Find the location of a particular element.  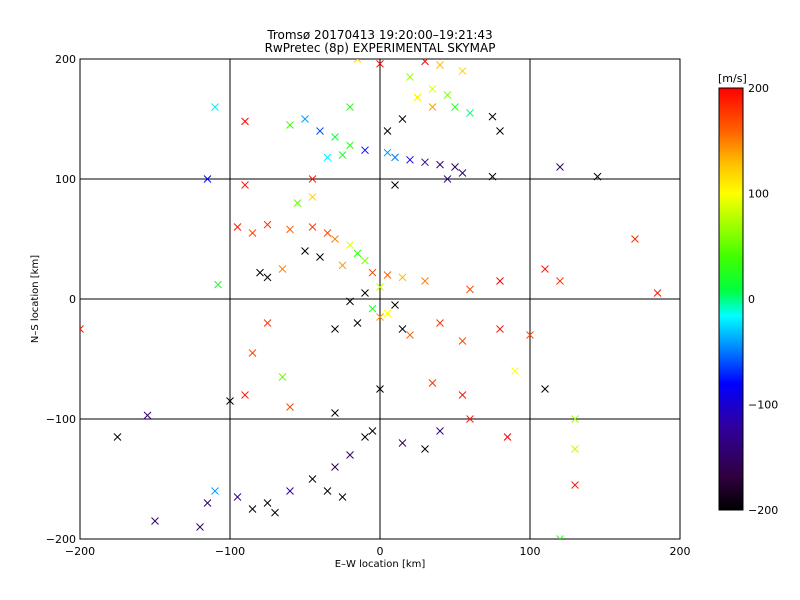

y-tick-label: 100 is located at coordinates (65, 179).